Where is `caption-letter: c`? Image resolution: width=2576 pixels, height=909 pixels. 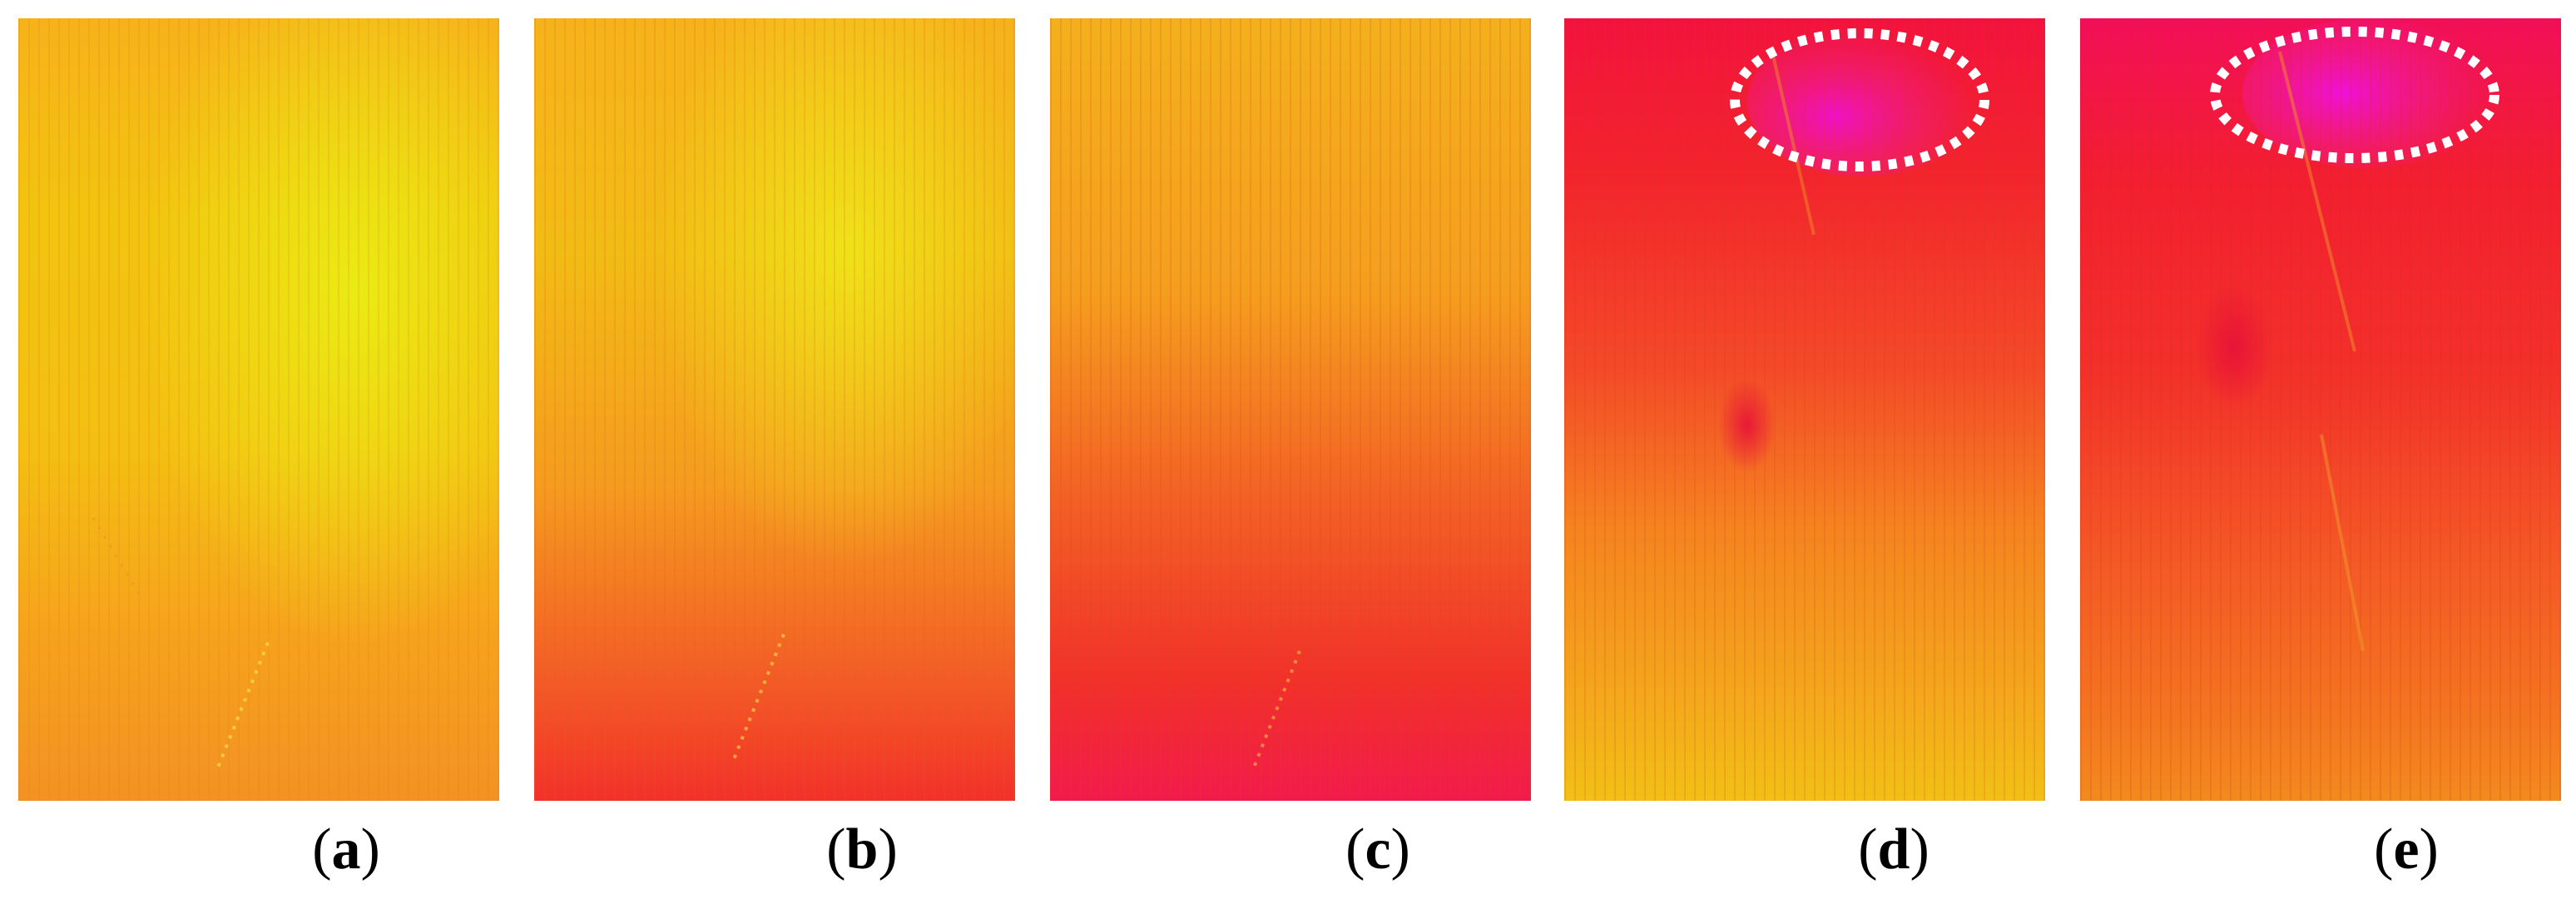 caption-letter: c is located at coordinates (1378, 850).